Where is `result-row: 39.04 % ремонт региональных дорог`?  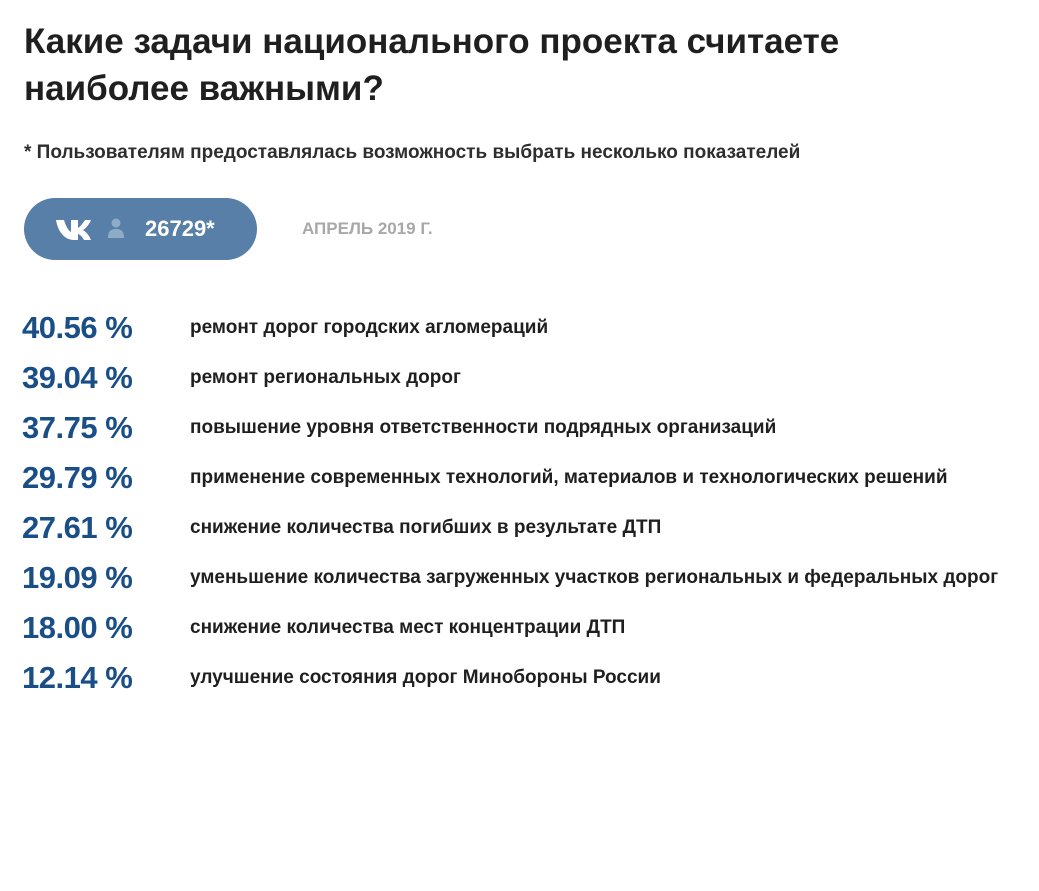
result-row: 39.04 % ремонт региональных дорог is located at coordinates (519, 375).